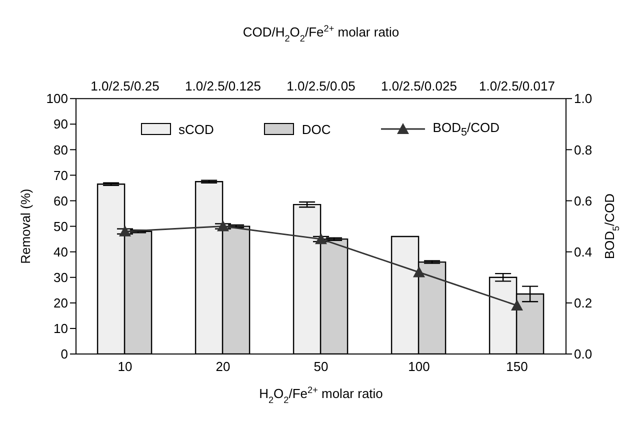 Image resolution: width=640 pixels, height=422 pixels. I want to click on x-tick-label: 150, so click(517, 366).